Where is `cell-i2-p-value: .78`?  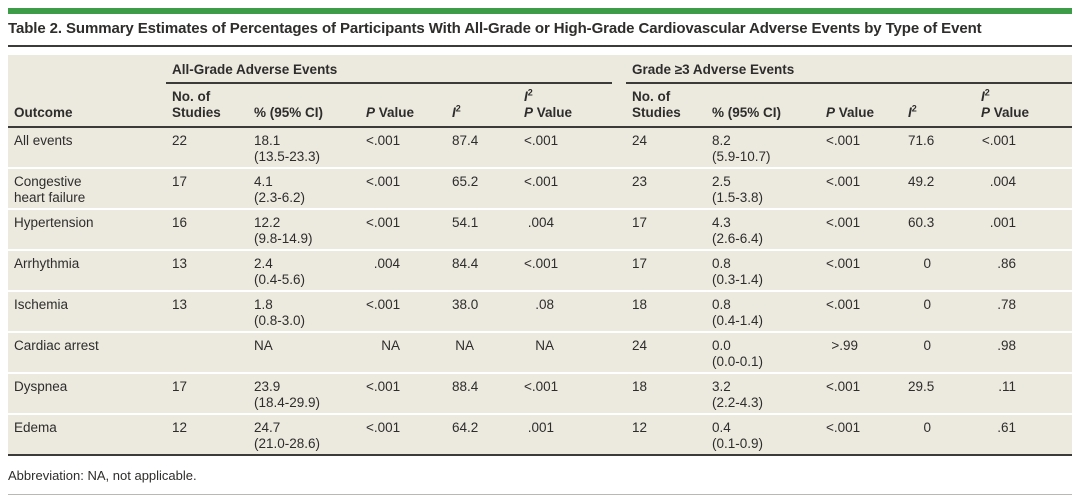 cell-i2-p-value: .78 is located at coordinates (1007, 304).